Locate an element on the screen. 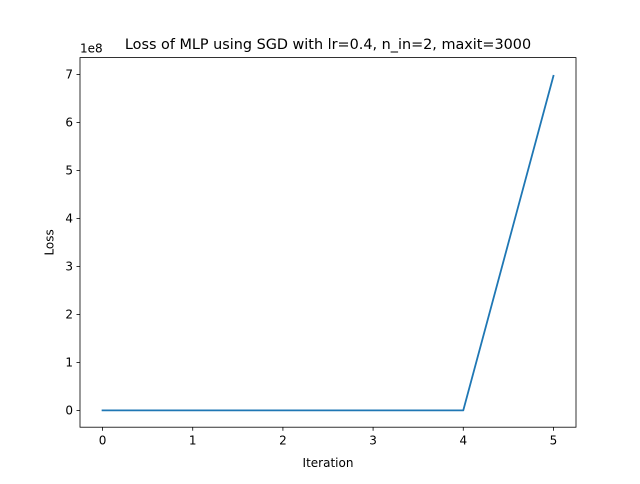 The image size is (640, 484). x-axis: 0 1 2 3 4 5 is located at coordinates (328, 437).